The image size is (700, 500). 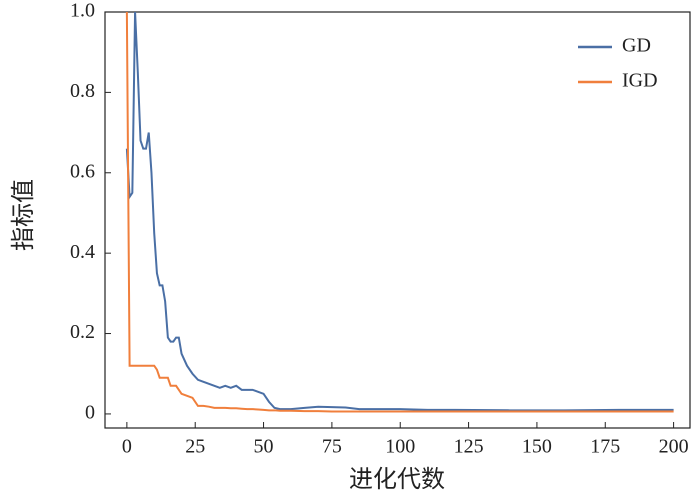 What do you see at coordinates (82, 11) in the screenshot?
I see `y-tick-label: 1.0` at bounding box center [82, 11].